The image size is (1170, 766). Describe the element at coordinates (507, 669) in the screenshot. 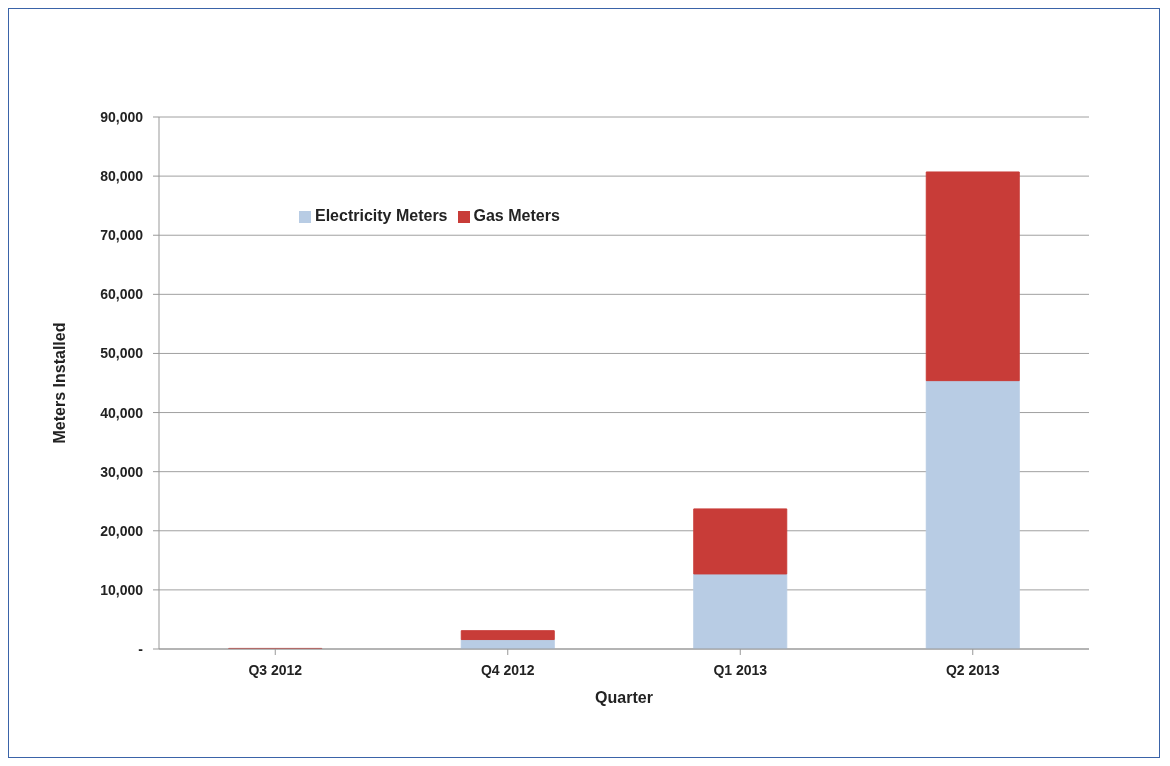

I see `x-tick-label: Q4 2012` at that location.